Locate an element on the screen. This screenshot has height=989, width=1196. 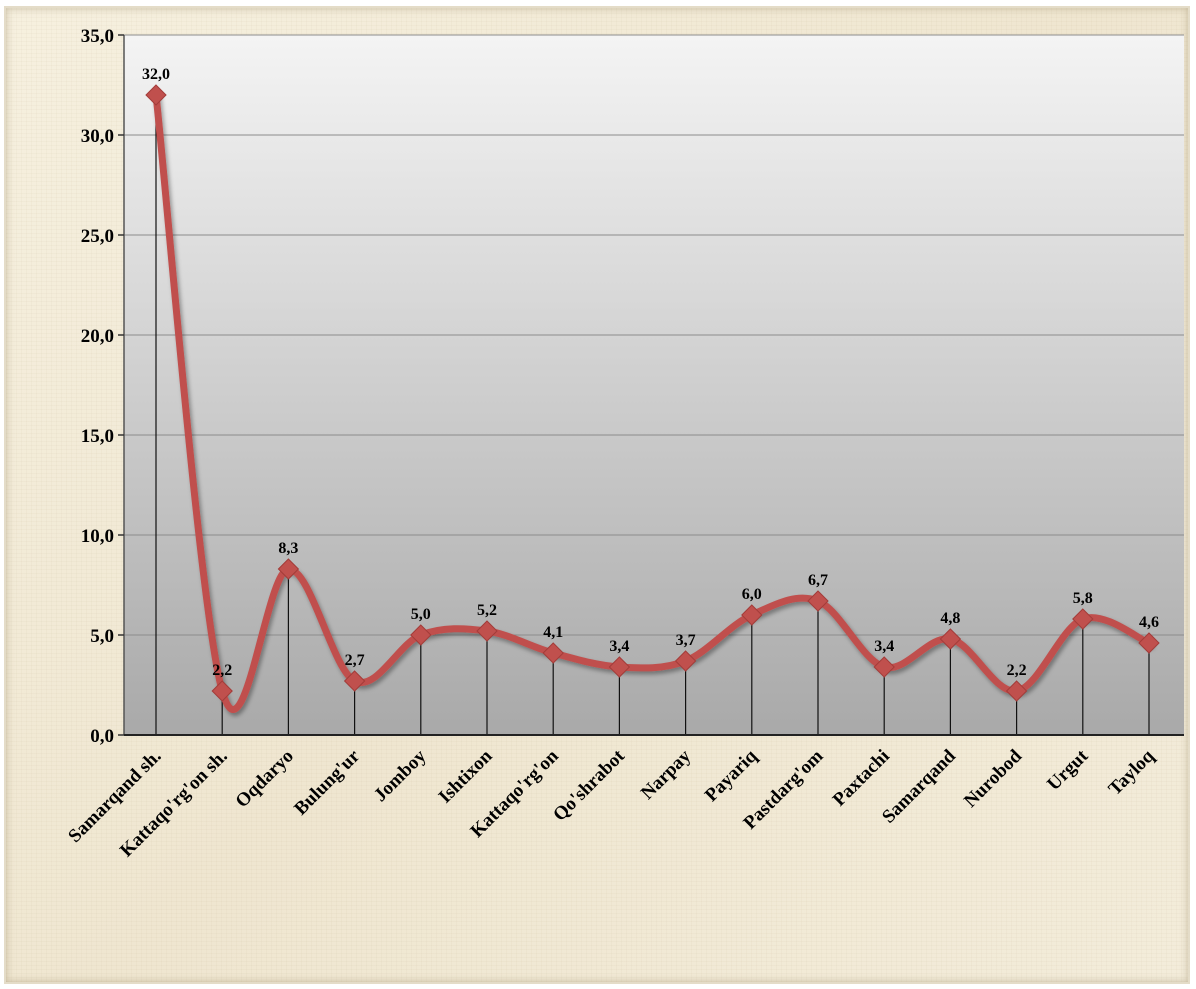
x-category-label: Nurobod is located at coordinates (993, 778).